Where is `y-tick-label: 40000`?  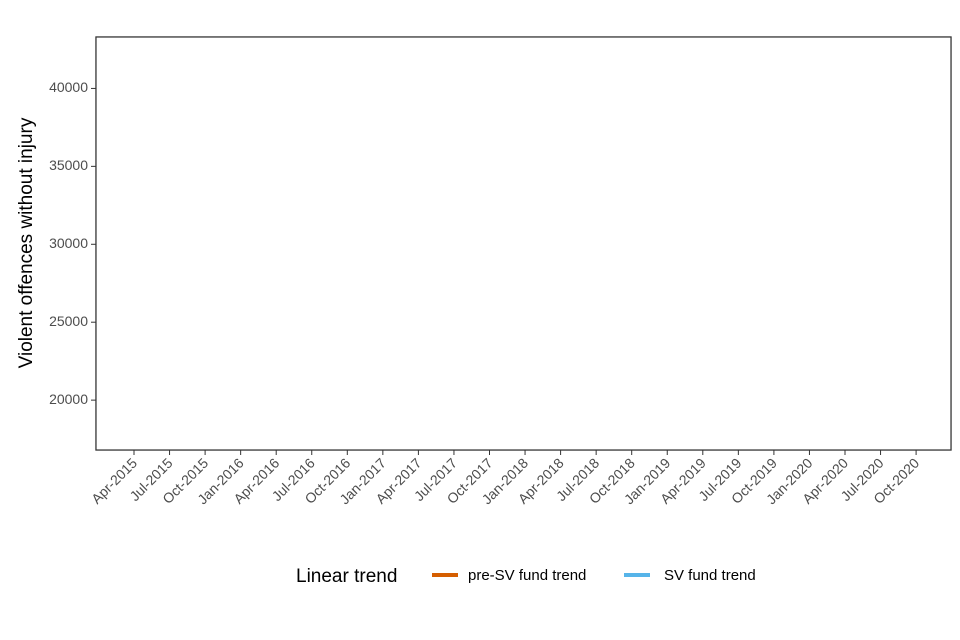
y-tick-label: 40000 is located at coordinates (68, 87).